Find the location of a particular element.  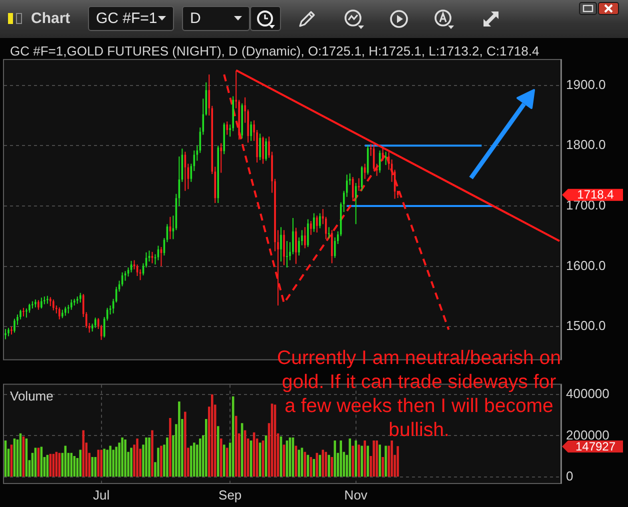

chart-title: GC #F=1,GOLD FUTURES (NIGHT), D (Dynamic), O:1725.1, H:1725.1, L:1713.2, C:1718.4 is located at coordinates (275, 51).